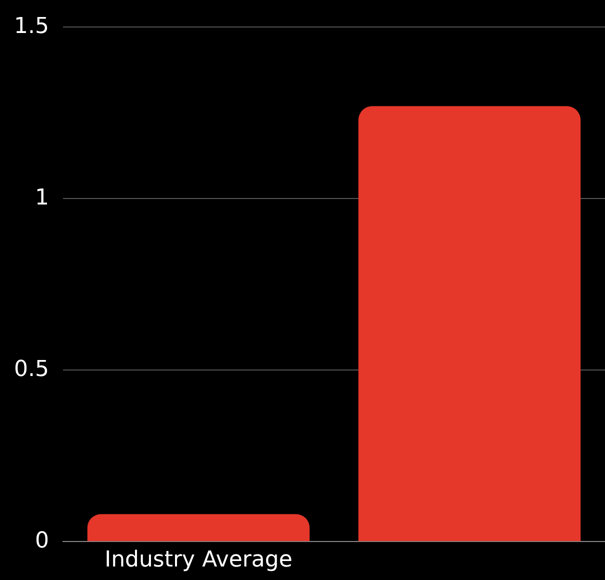  I want to click on x-tick-label: Industry Average, so click(198, 560).